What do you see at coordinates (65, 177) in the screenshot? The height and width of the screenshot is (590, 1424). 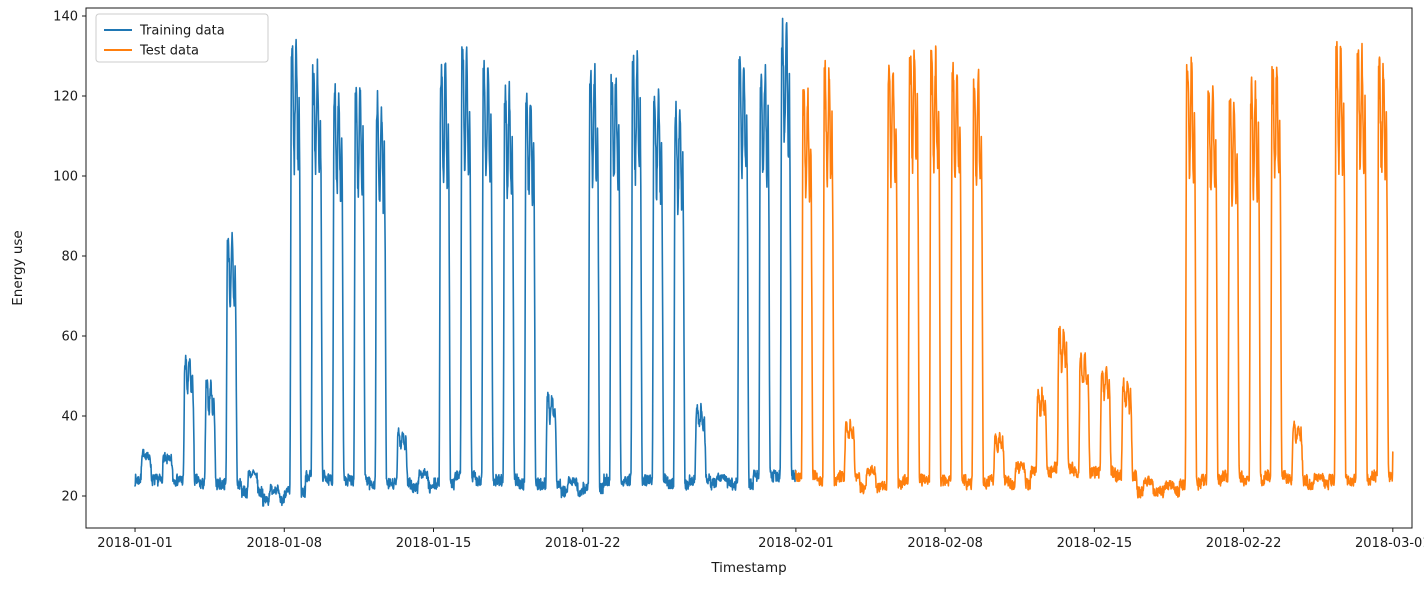 I see `y-tick-label: 100` at bounding box center [65, 177].